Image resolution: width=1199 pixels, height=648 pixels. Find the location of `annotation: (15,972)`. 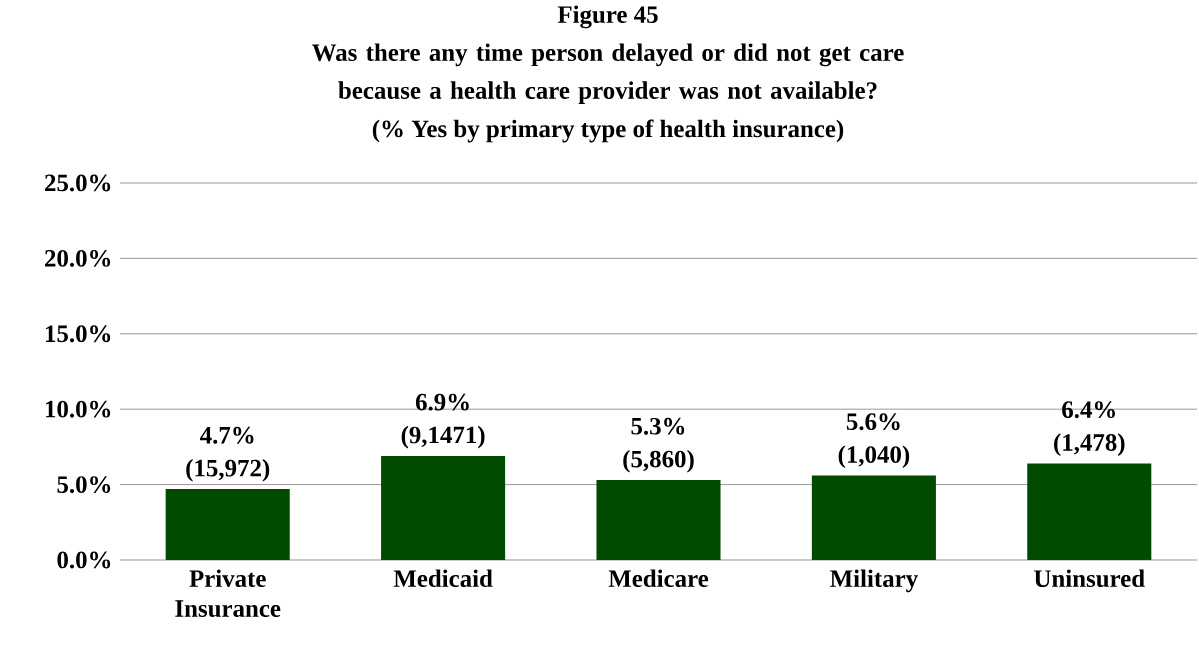

annotation: (15,972) is located at coordinates (228, 470).